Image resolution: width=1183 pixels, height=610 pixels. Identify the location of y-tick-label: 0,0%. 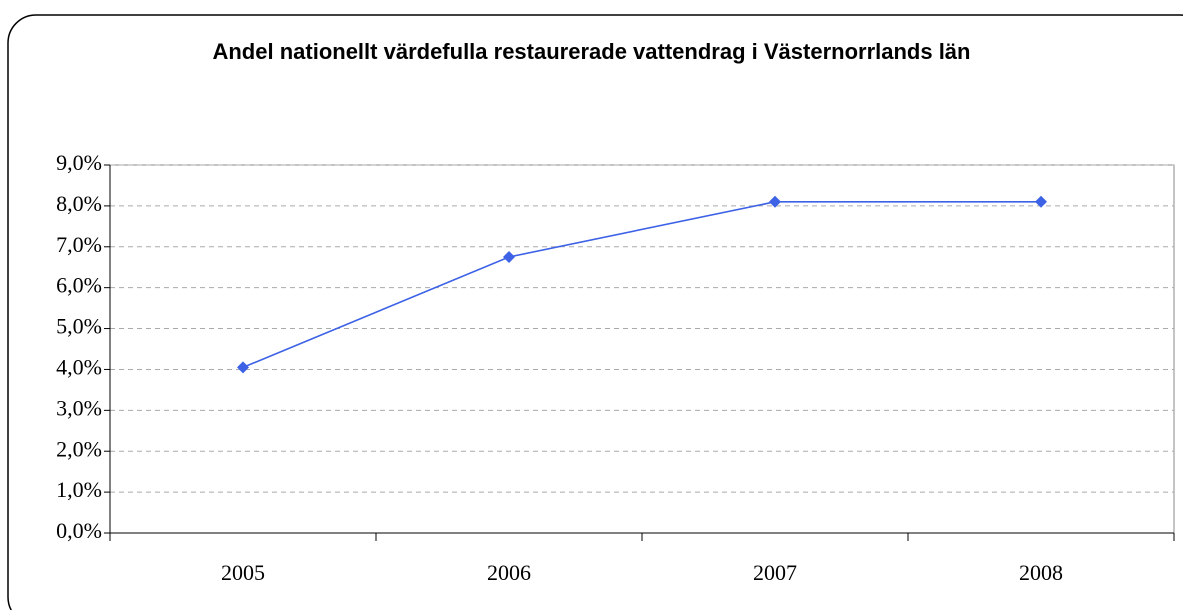
(79, 530).